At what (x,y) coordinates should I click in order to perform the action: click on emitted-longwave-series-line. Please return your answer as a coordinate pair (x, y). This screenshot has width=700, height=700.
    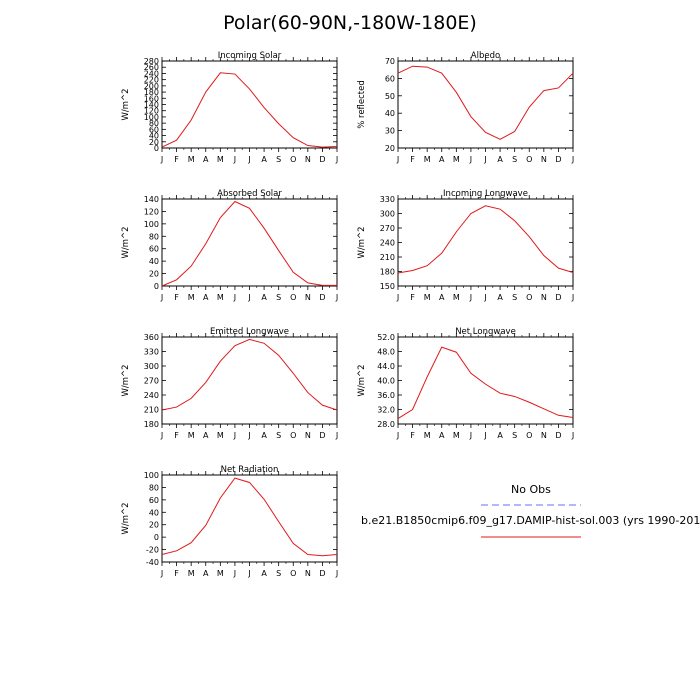
    Looking at the image, I should click on (249, 374).